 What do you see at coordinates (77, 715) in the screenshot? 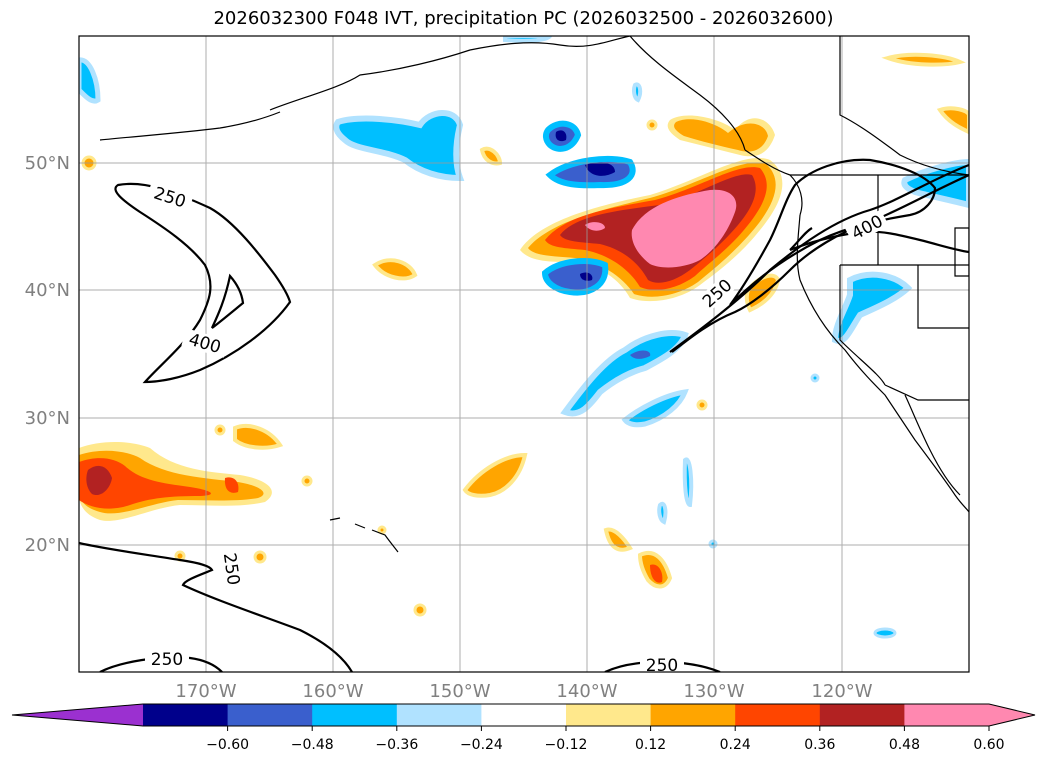
I see `colorbar-extend-low` at bounding box center [77, 715].